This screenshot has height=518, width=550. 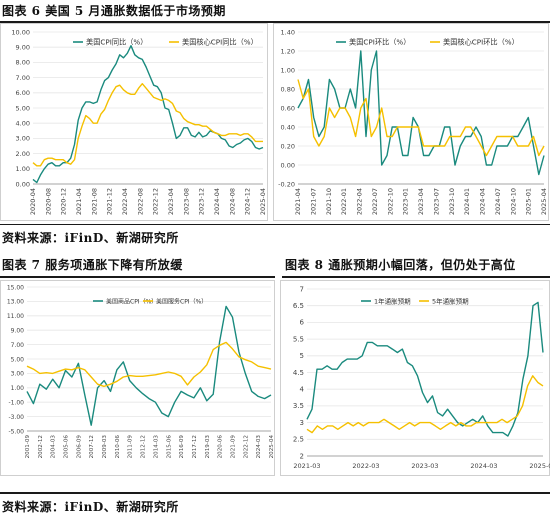 What do you see at coordinates (498, 201) in the screenshot?
I see `x-tick-label: 2024-07` at bounding box center [498, 201].